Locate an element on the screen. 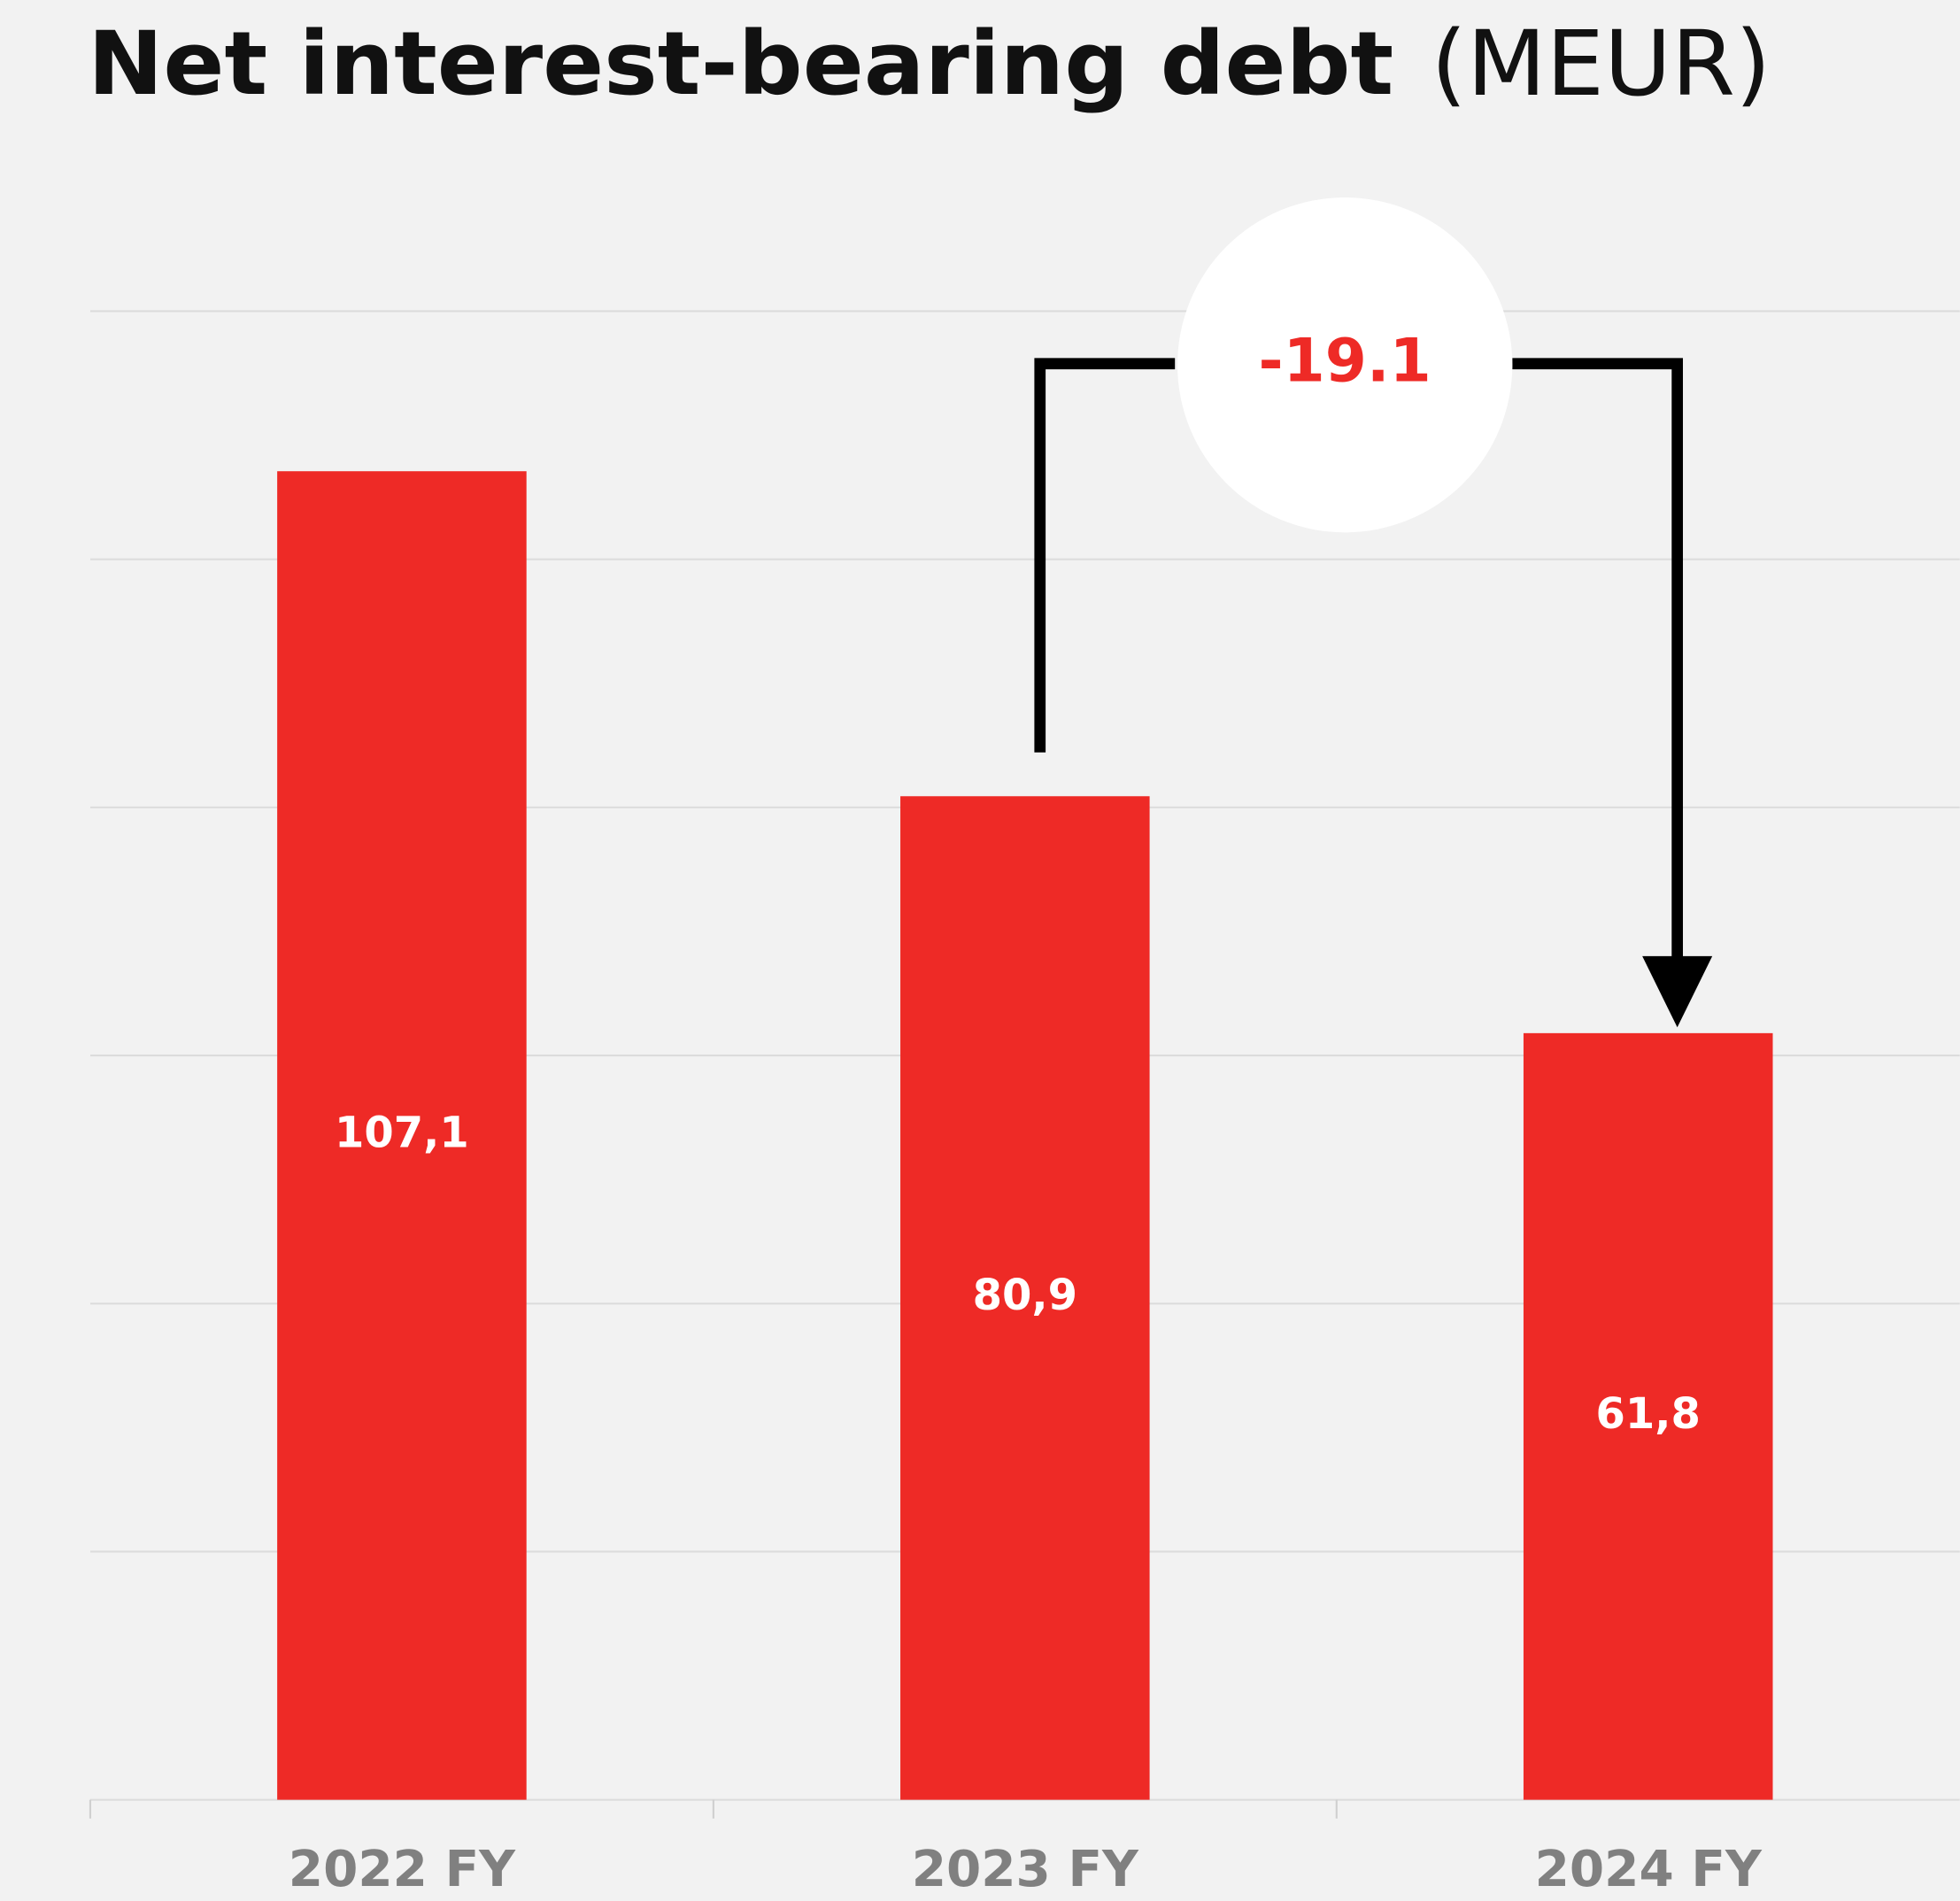 This screenshot has width=1960, height=1901. arrow-head is located at coordinates (1678, 991).